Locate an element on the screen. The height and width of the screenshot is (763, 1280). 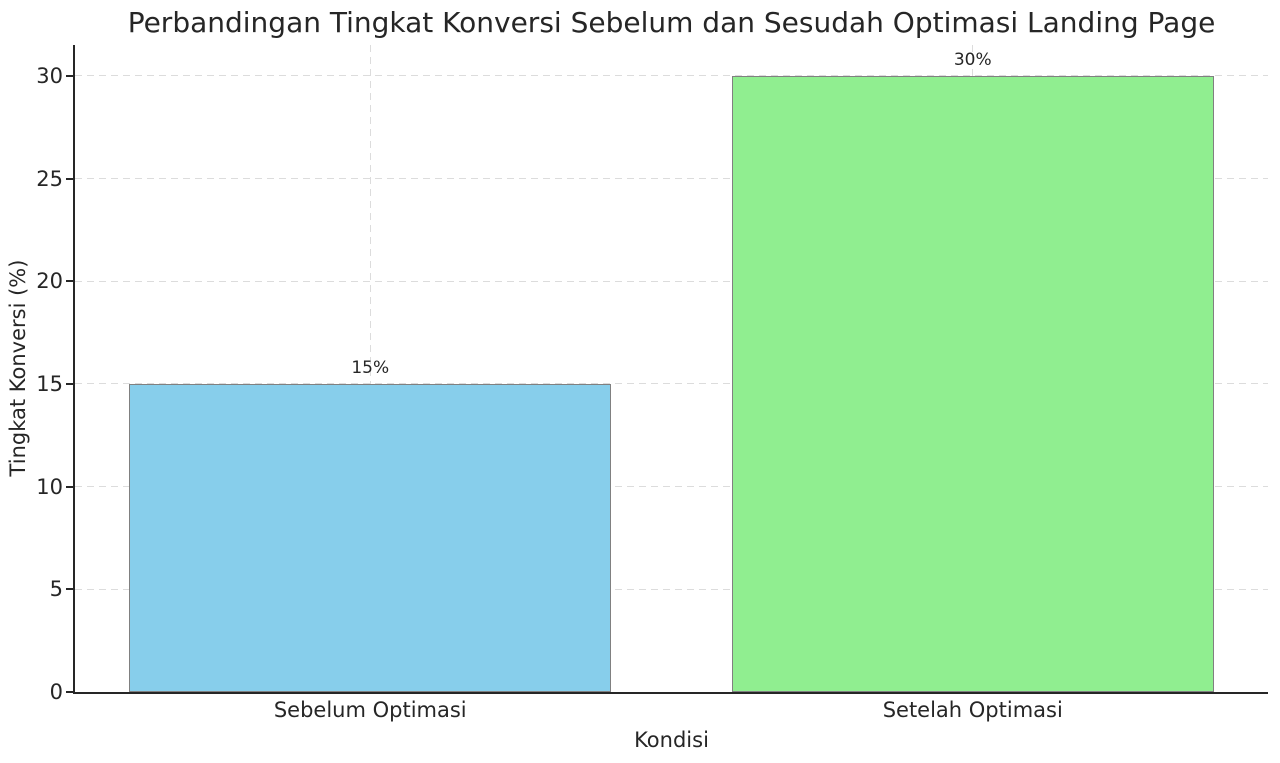
y-axis-spine is located at coordinates (74, 369).